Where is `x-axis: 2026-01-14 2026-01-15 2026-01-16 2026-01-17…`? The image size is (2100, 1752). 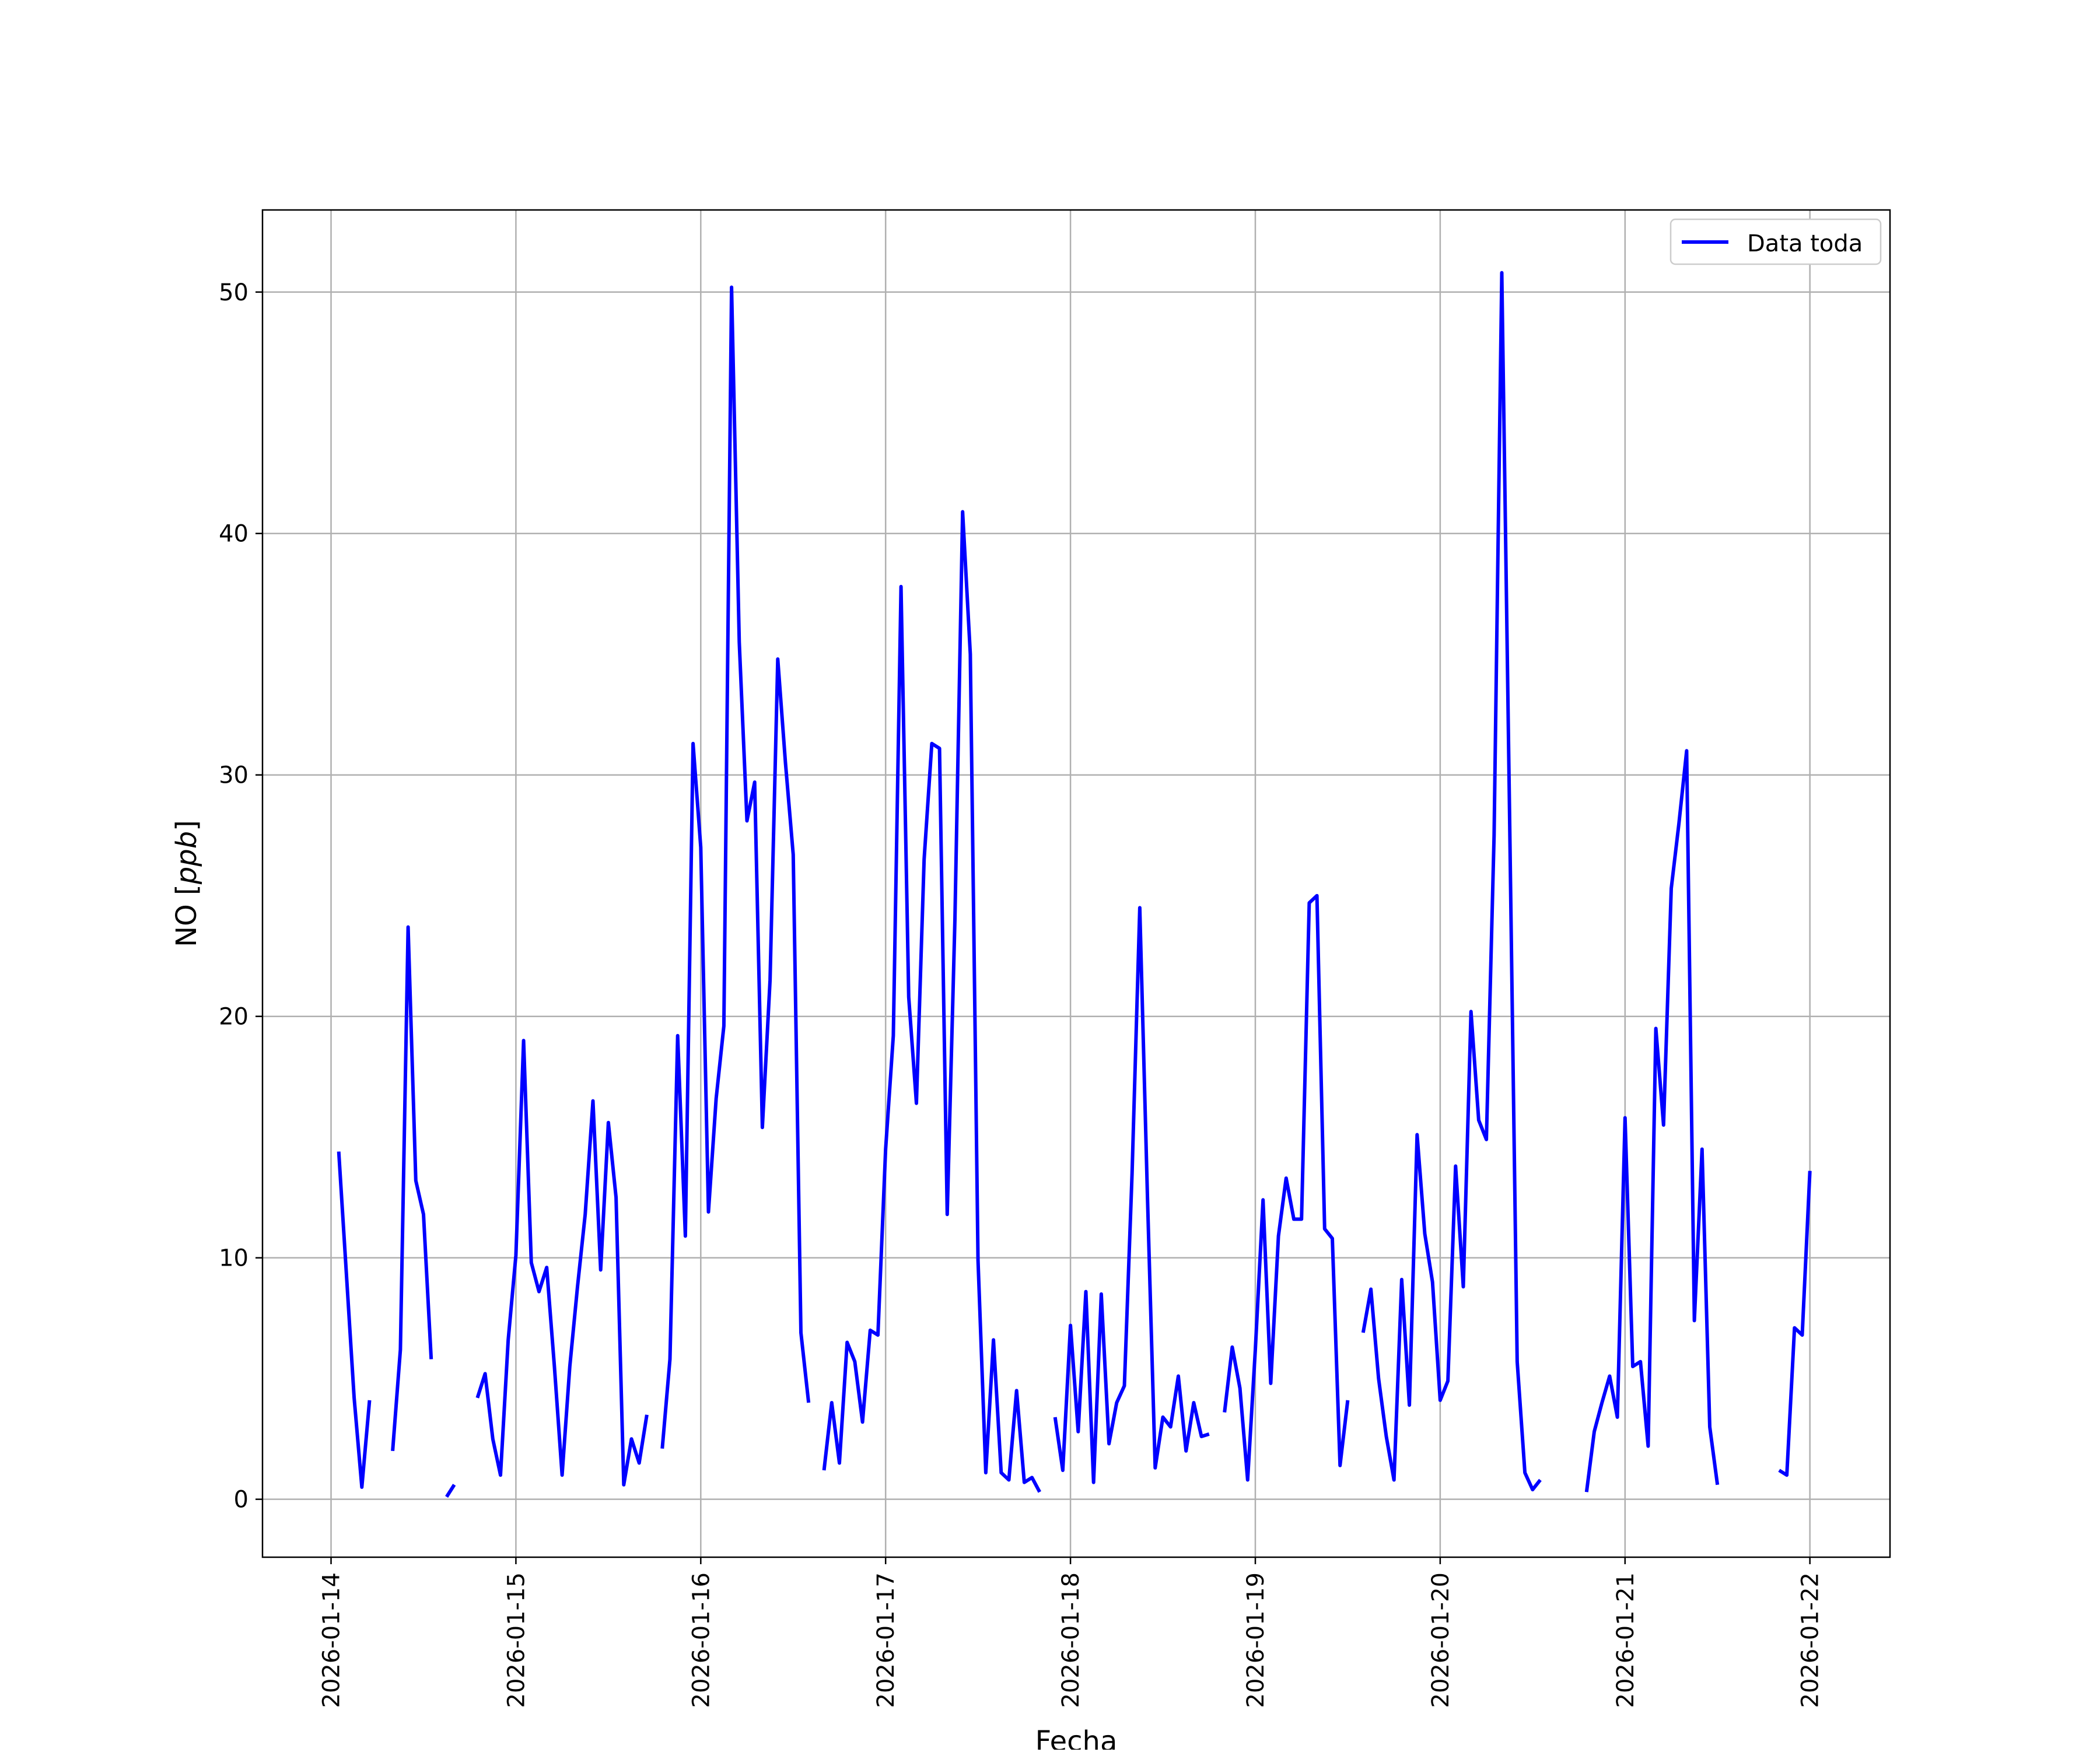 x-axis: 2026-01-14 2026-01-15 2026-01-16 2026-01-17… is located at coordinates (1071, 1632).